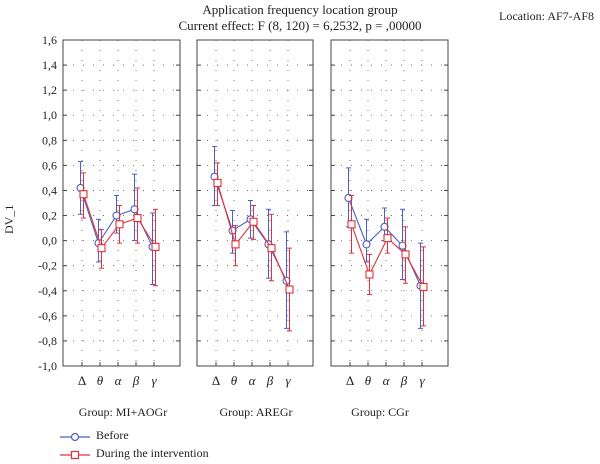 The width and height of the screenshot is (600, 464). What do you see at coordinates (94, 435) in the screenshot?
I see `legend-item-before: Before` at bounding box center [94, 435].